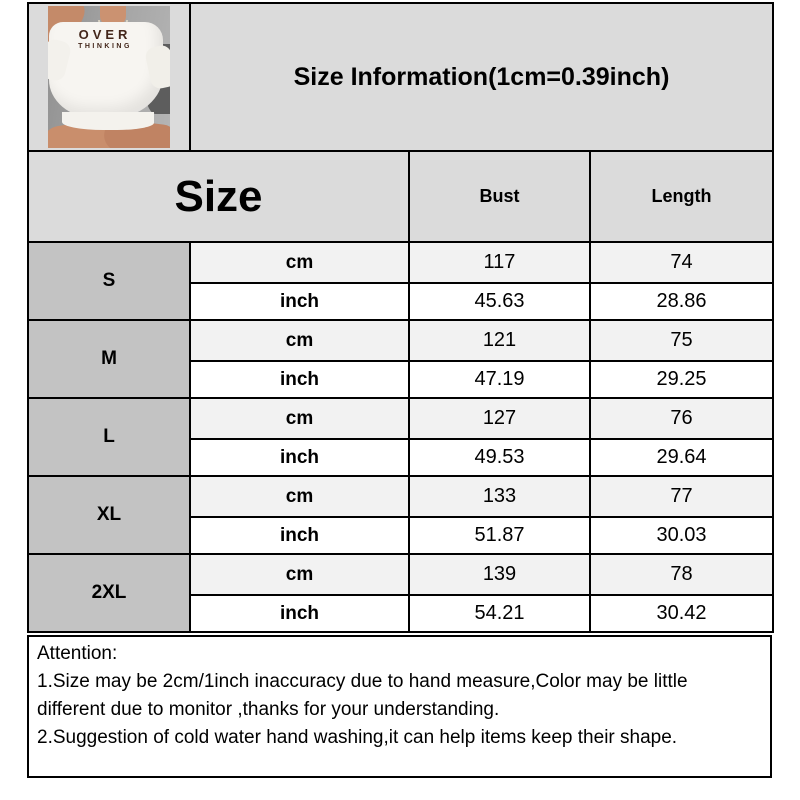 The width and height of the screenshot is (800, 800). What do you see at coordinates (109, 359) in the screenshot?
I see `size-label-m: M` at bounding box center [109, 359].